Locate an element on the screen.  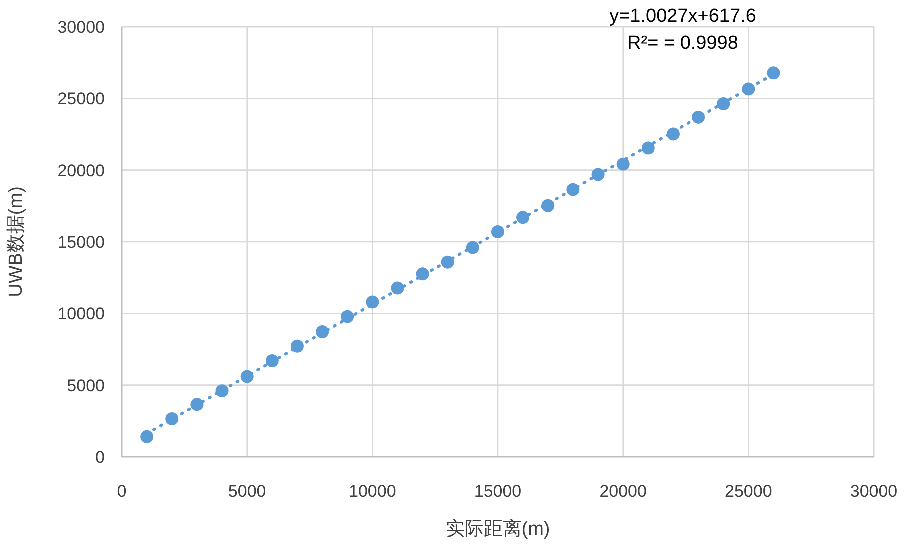
y-tick-label: 25000 is located at coordinates (81, 99).